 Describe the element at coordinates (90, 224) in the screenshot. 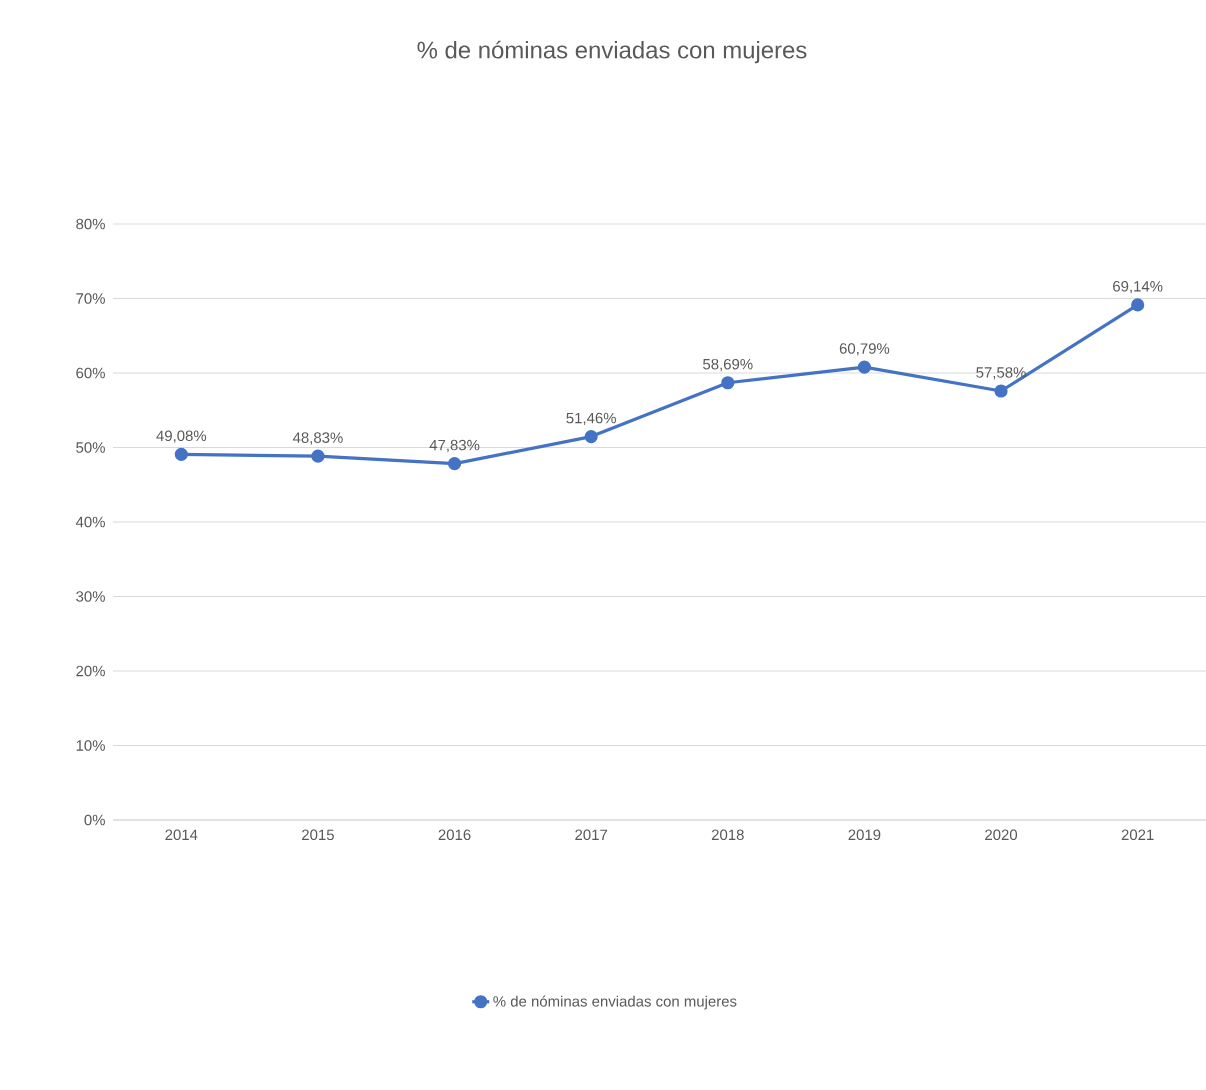

I see `y-tick-label: 80%` at that location.